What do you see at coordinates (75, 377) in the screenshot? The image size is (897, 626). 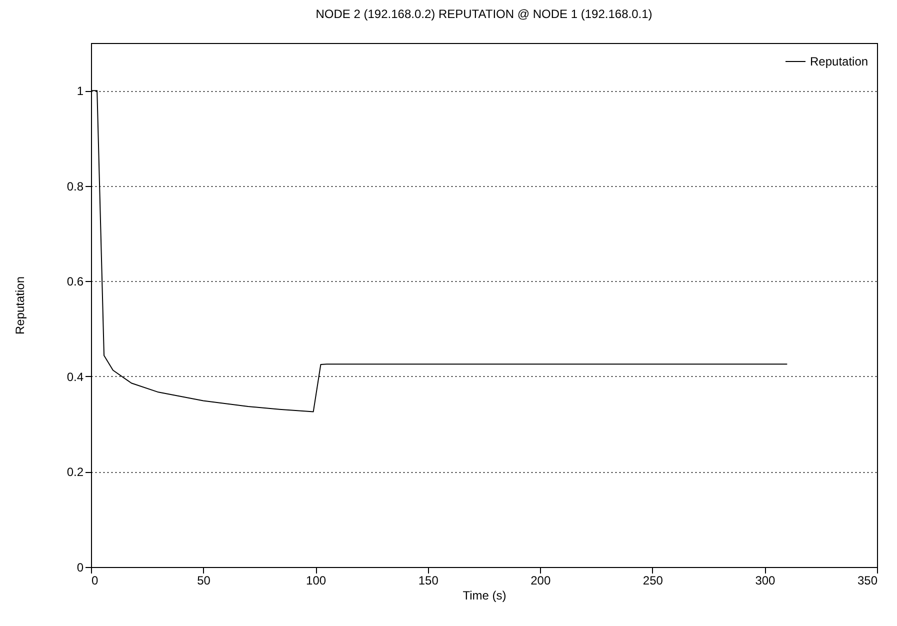 I see `y-tick-label: 0.4` at bounding box center [75, 377].